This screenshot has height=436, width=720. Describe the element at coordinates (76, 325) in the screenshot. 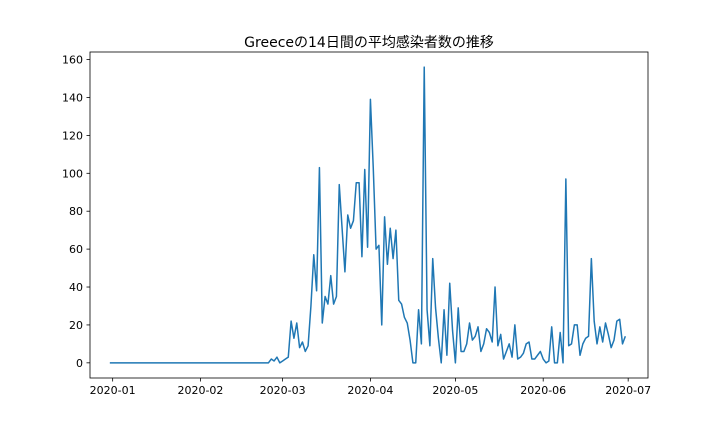

I see `y-tick-label: 20` at that location.